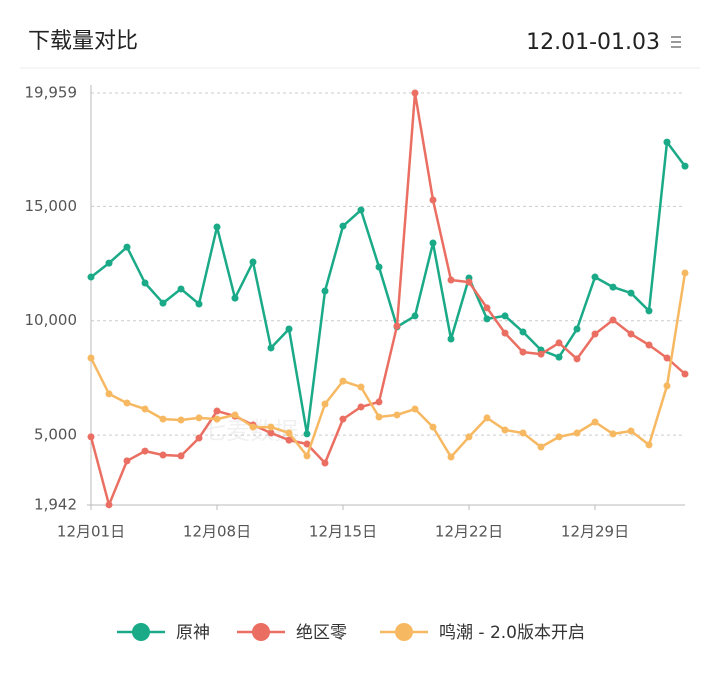  What do you see at coordinates (193, 633) in the screenshot?
I see `legend-label: 原神` at bounding box center [193, 633].